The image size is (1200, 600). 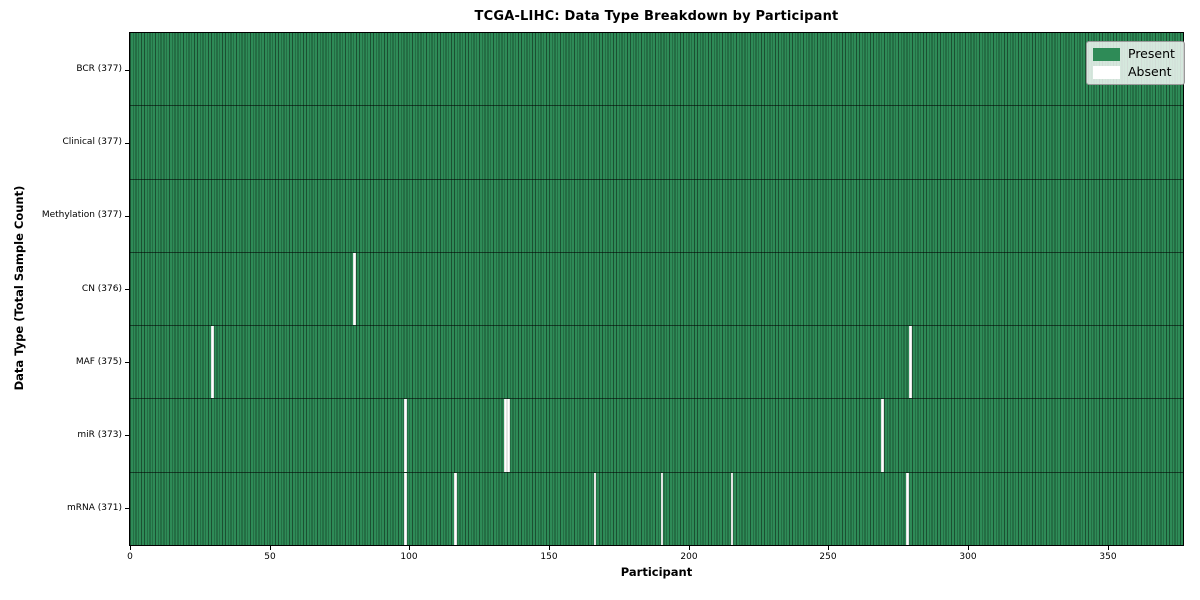 What do you see at coordinates (968, 557) in the screenshot?
I see `x-tick-label: 300` at bounding box center [968, 557].